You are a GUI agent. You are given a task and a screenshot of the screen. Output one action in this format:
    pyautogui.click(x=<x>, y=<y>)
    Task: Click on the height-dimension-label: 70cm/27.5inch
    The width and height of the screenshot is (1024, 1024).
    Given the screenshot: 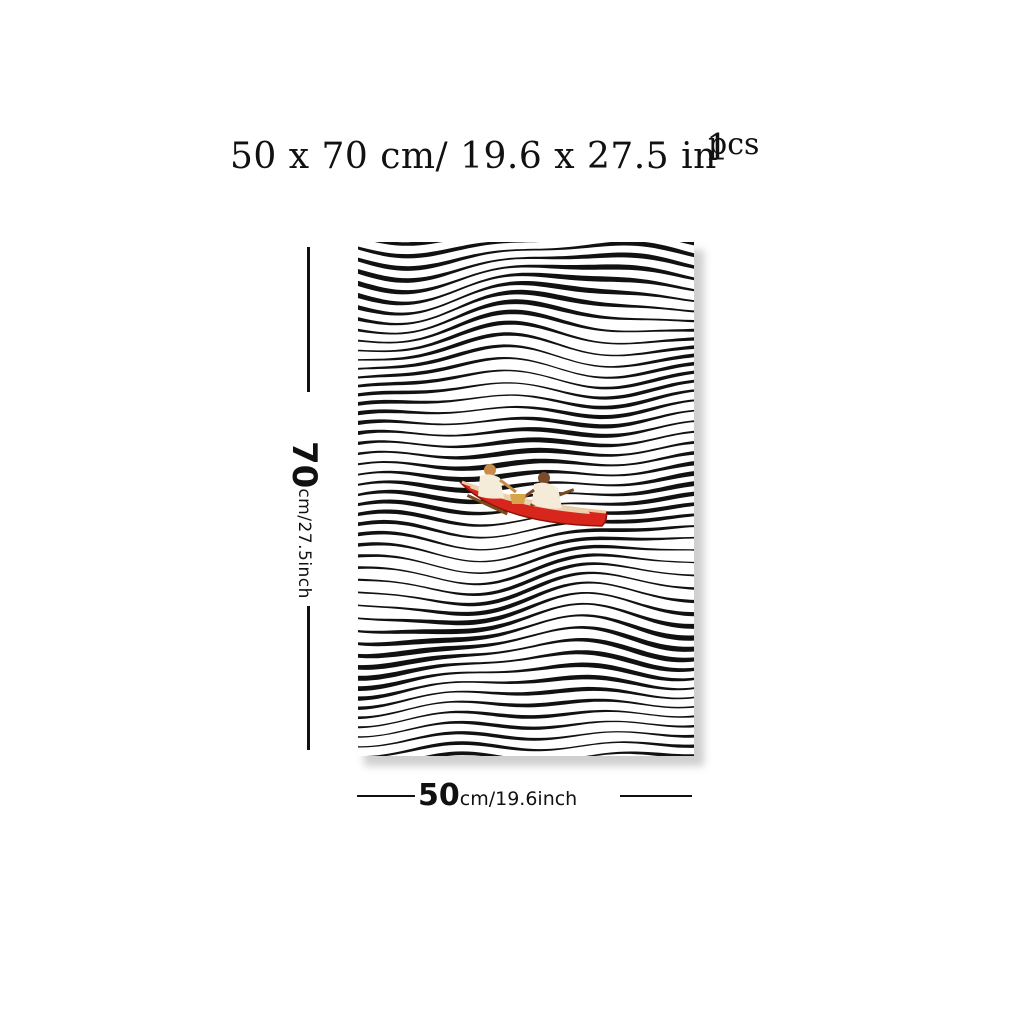 What is the action you would take?
    pyautogui.click(x=304, y=520)
    